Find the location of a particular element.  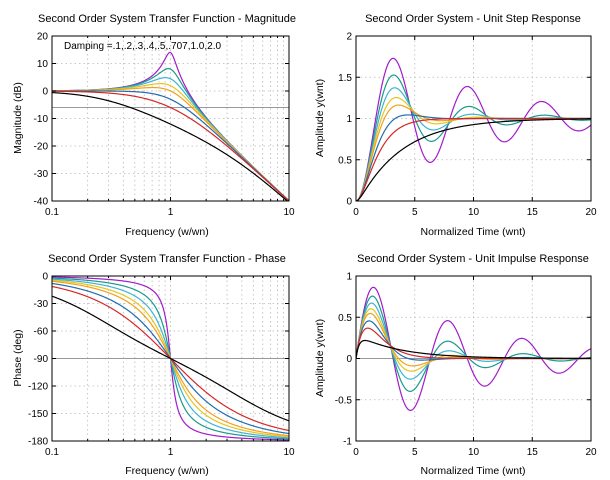

y-tick-label: 20 is located at coordinates (43, 37).